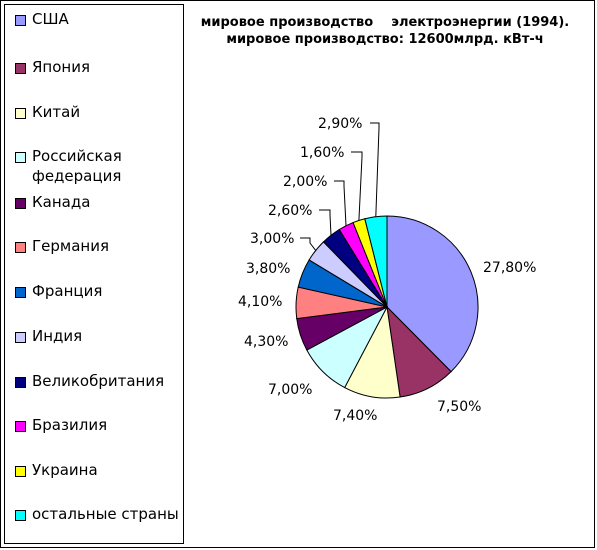 The width and height of the screenshot is (597, 550). I want to click on legend-label: Великобритания, so click(98, 381).